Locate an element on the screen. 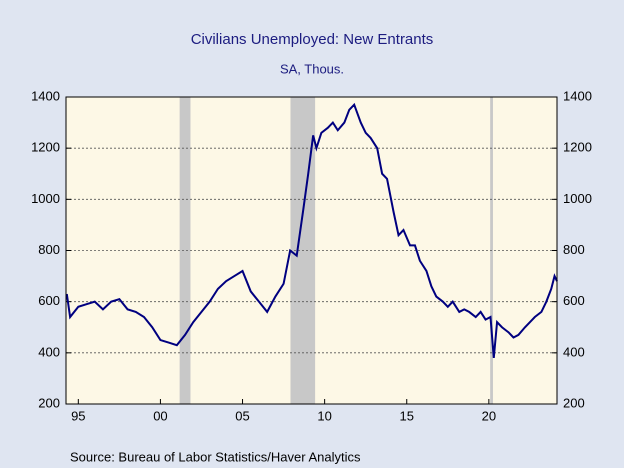  x-tick-label: 10 is located at coordinates (324, 415).